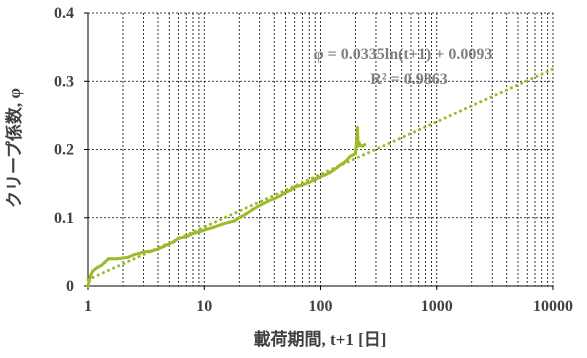 Image resolution: width=587 pixels, height=358 pixels. I want to click on x-tick-label: 10, so click(204, 306).